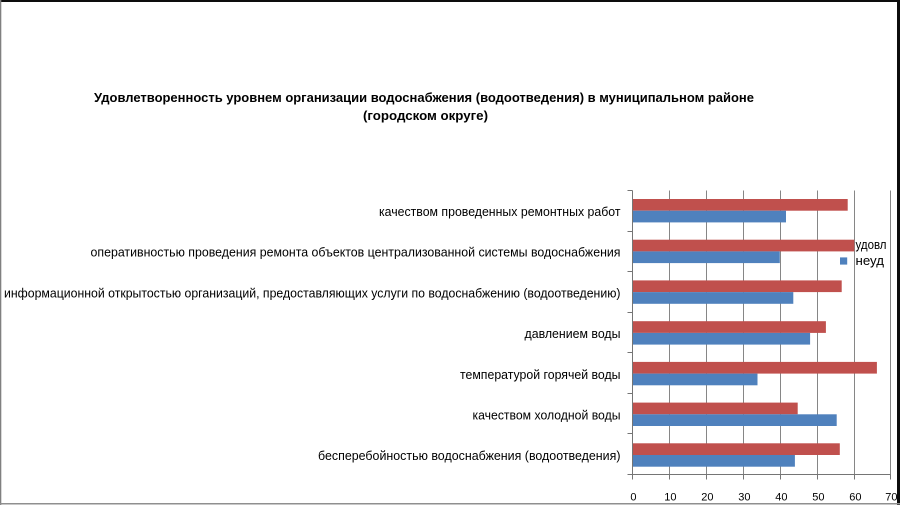 Image resolution: width=900 pixels, height=505 pixels. I want to click on svg-text: 30, so click(744, 498).